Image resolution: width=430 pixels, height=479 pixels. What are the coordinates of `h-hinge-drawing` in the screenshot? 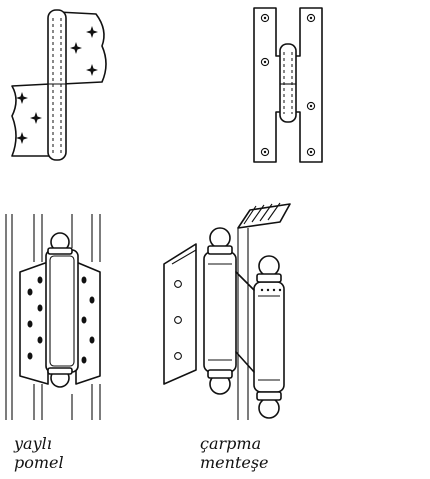 It's located at (288, 85).